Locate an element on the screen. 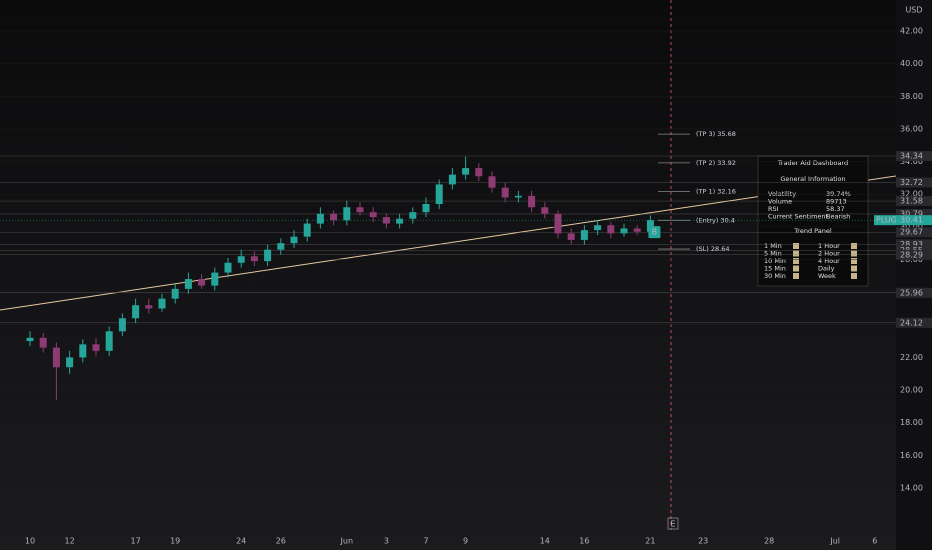  level-label: (SL) 28.64 is located at coordinates (713, 249).